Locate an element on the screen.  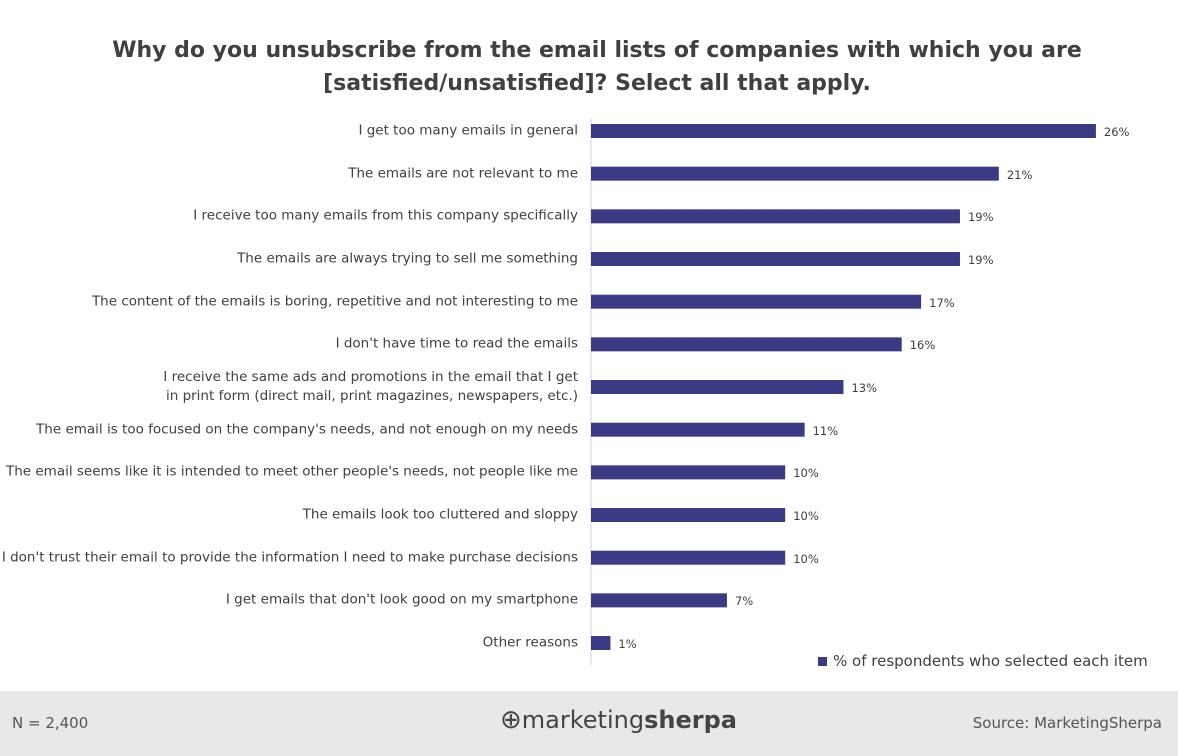
source: Source: MarketingSherpa is located at coordinates (1067, 723).